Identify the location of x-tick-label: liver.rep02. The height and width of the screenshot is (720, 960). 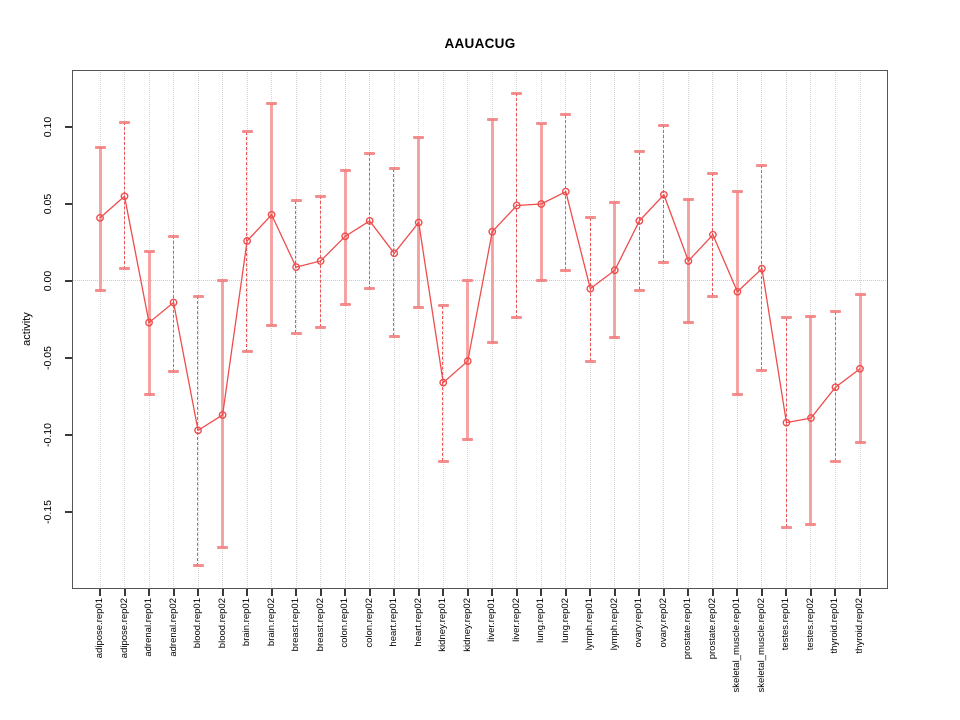
(516, 620).